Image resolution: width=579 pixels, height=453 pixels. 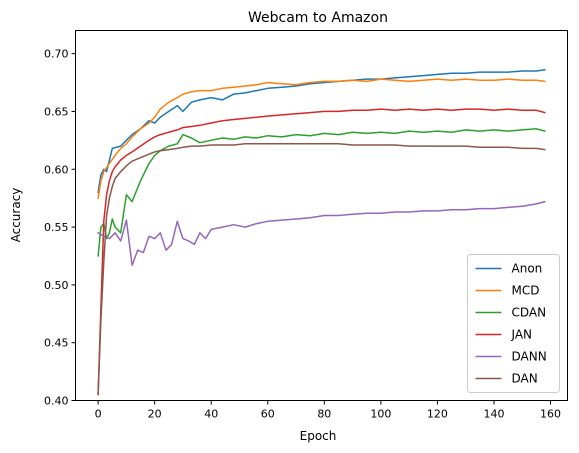 I want to click on legend-label-dan: DAN, so click(x=525, y=379).